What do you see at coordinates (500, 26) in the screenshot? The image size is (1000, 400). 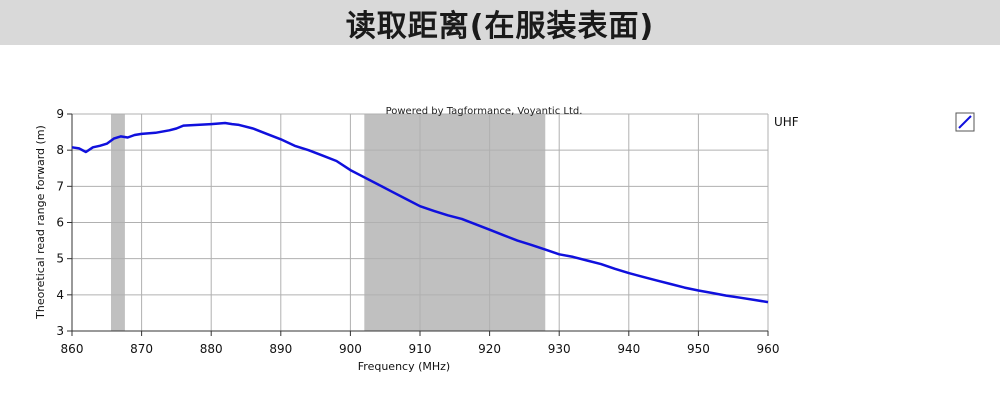 I see `page-title: 读取距离(在服装表面)` at bounding box center [500, 26].